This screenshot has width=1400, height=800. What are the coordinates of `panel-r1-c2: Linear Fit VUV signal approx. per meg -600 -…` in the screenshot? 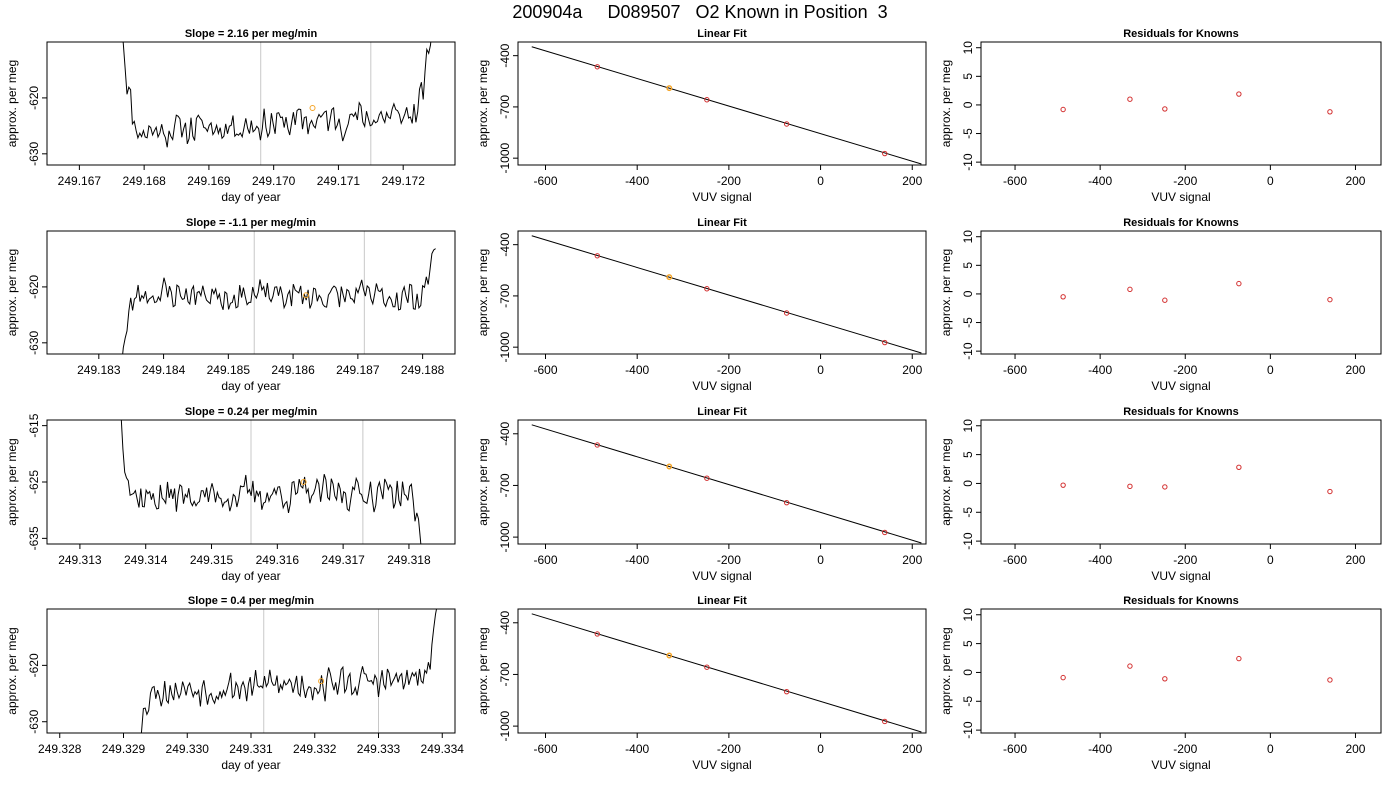 It's located at (701, 116).